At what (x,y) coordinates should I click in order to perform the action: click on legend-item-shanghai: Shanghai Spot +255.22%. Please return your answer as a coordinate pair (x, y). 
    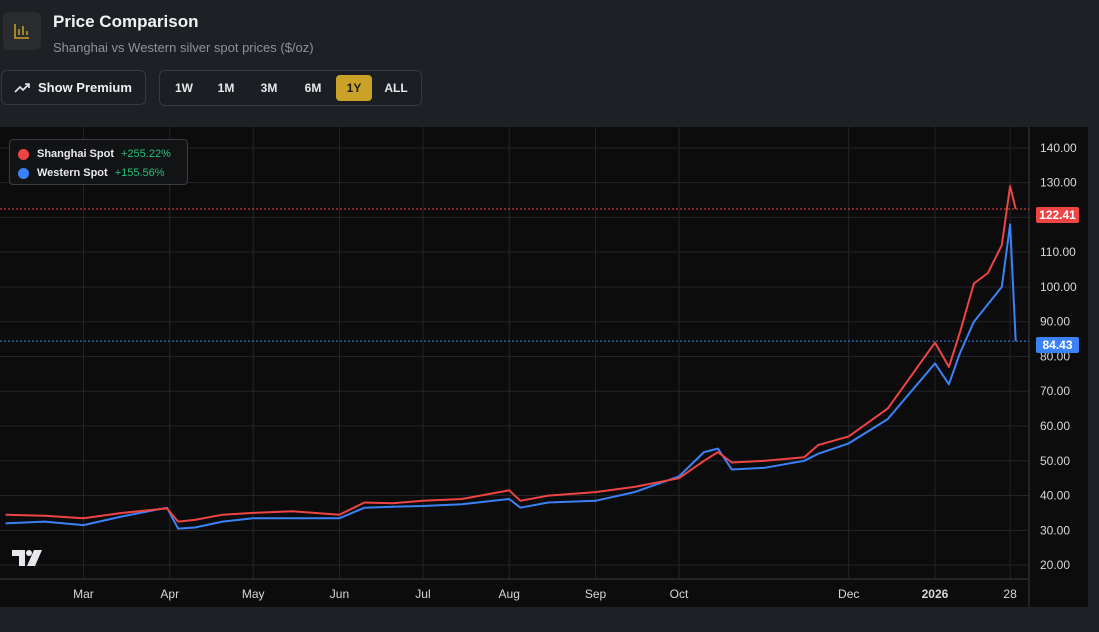
    Looking at the image, I should click on (94, 154).